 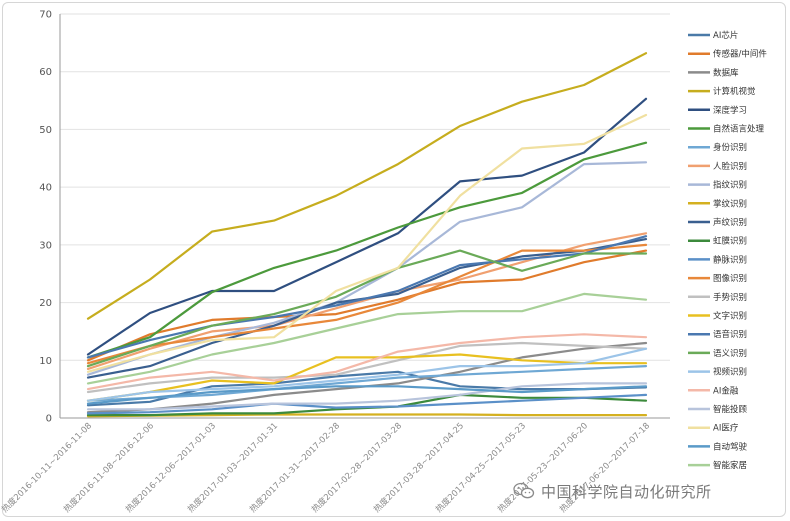 I want to click on legend-label: 语音识别, so click(x=730, y=334).